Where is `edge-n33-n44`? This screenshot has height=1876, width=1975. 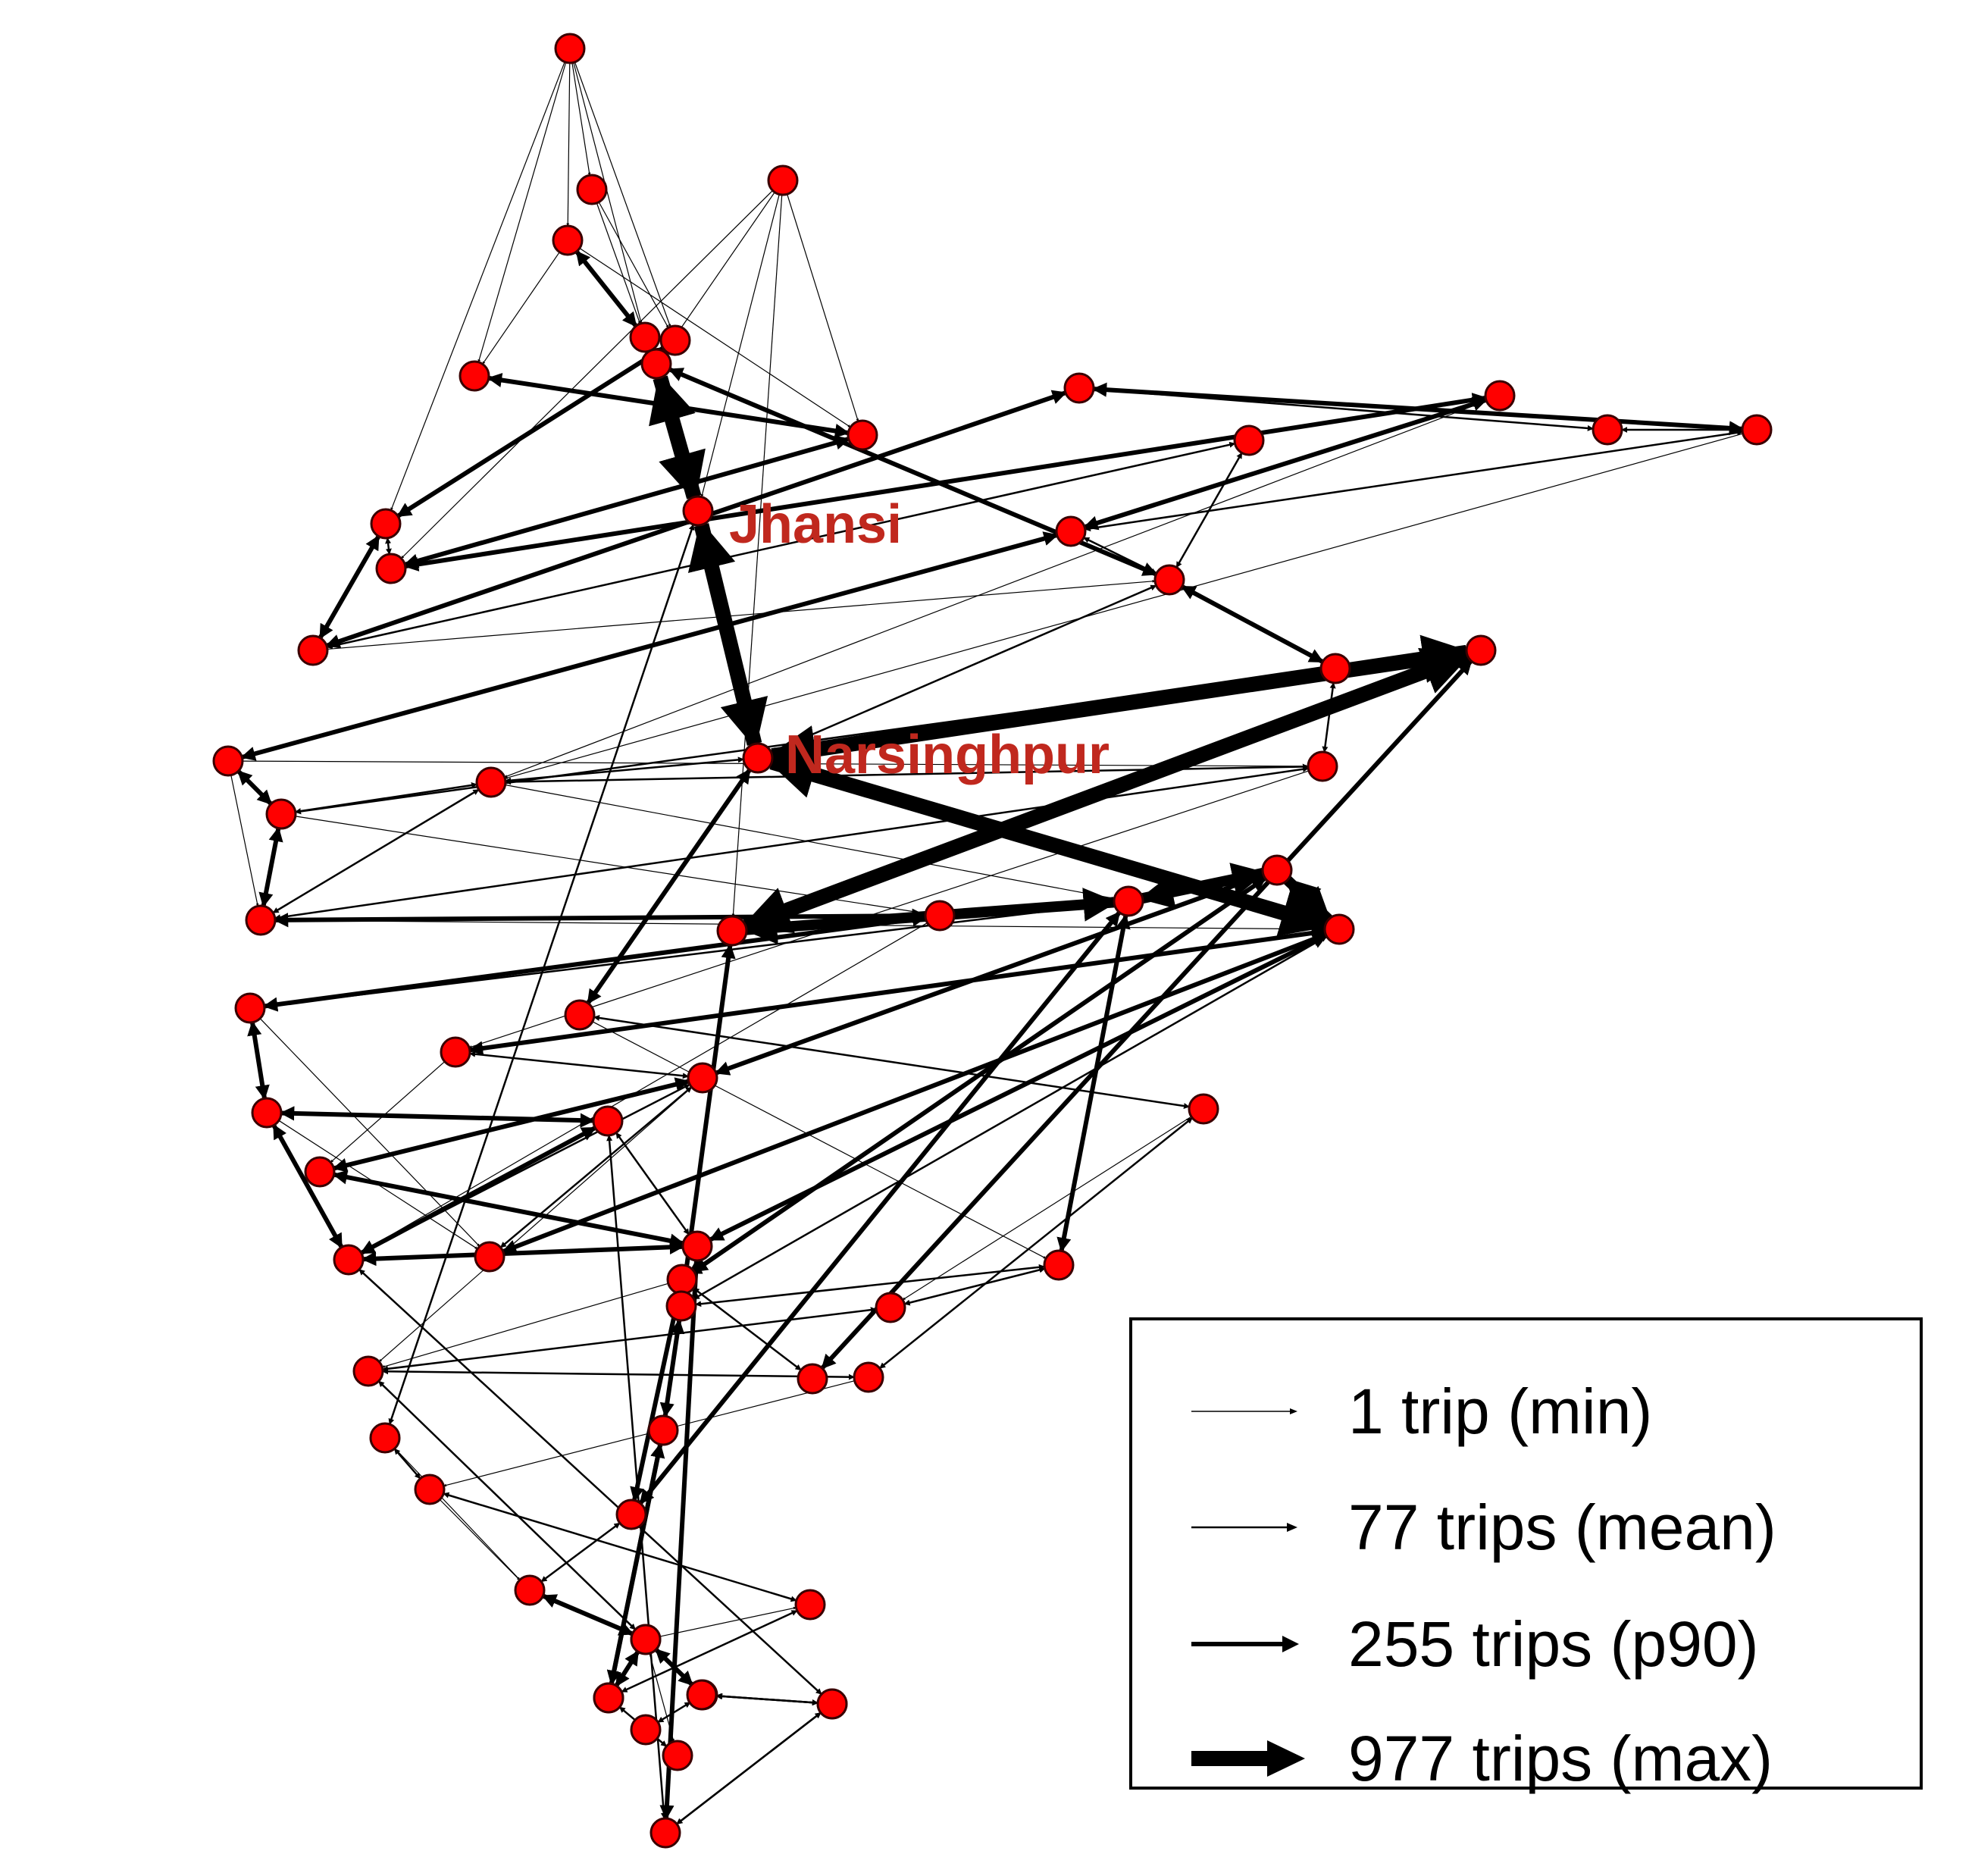
edge-n33-n44 is located at coordinates (1019, 1087).